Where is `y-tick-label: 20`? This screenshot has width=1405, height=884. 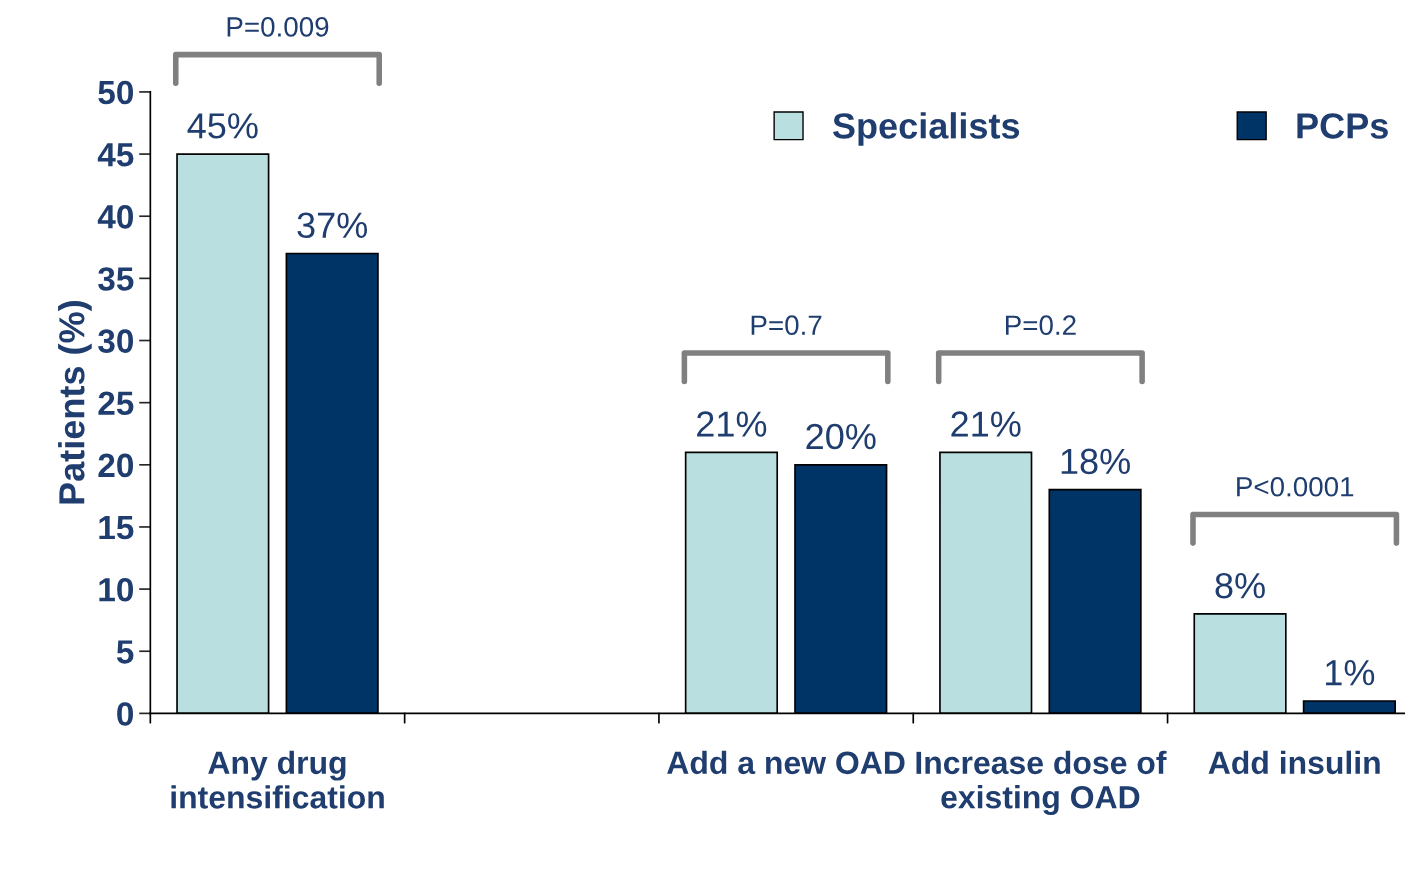
y-tick-label: 20 is located at coordinates (115, 465).